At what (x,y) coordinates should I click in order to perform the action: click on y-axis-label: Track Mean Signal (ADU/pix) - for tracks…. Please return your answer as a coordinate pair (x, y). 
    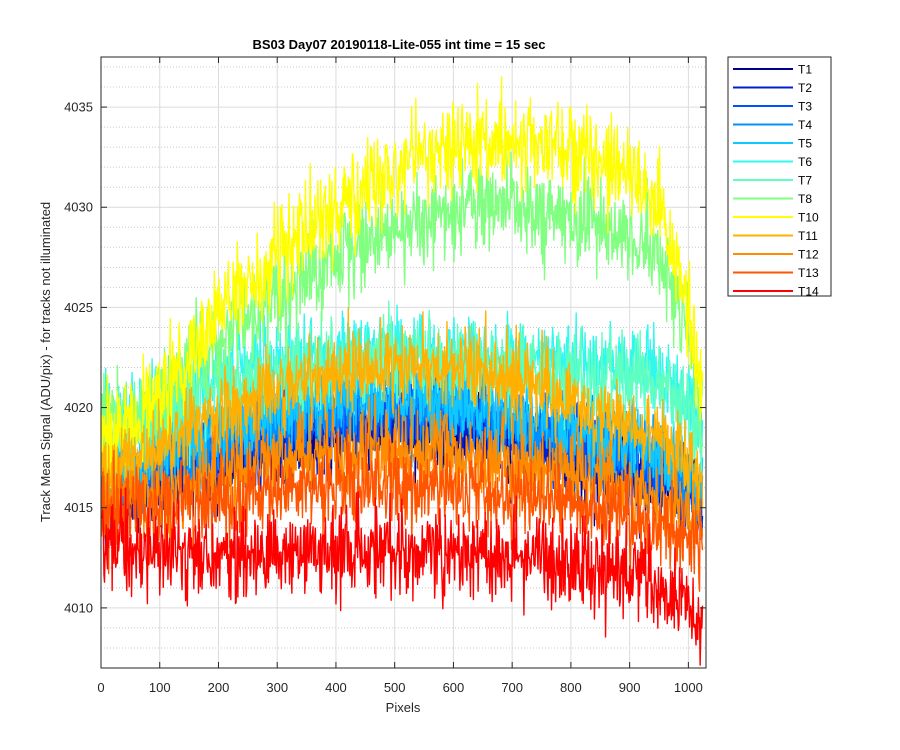
    Looking at the image, I should click on (45, 362).